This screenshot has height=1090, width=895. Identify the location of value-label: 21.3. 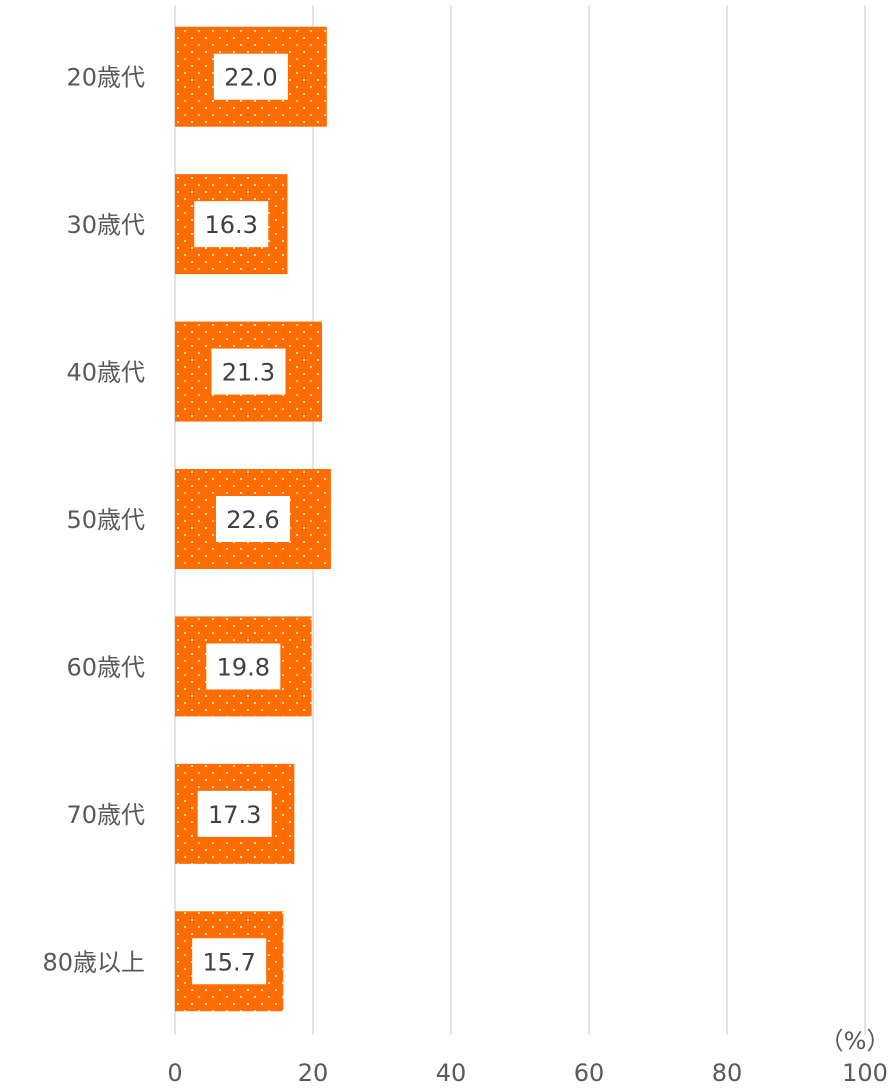
(248, 373).